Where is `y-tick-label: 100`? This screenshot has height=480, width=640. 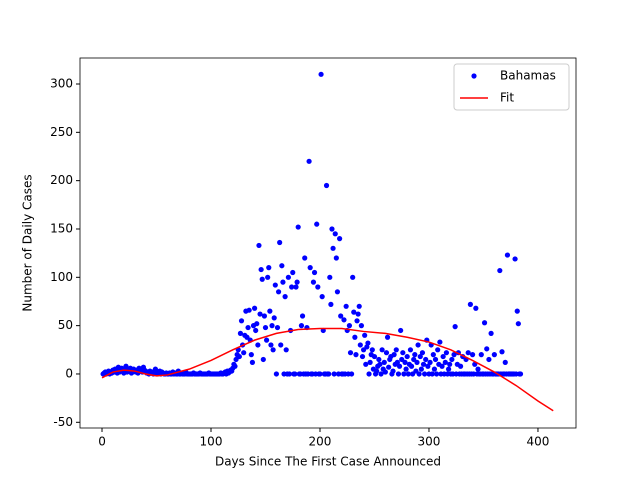 y-tick-label: 100 is located at coordinates (61, 277).